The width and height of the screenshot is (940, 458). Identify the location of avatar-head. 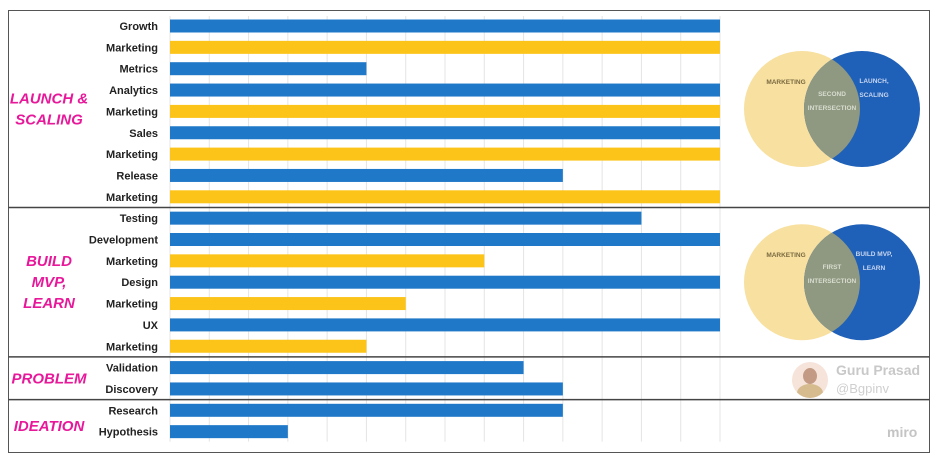
(810, 376).